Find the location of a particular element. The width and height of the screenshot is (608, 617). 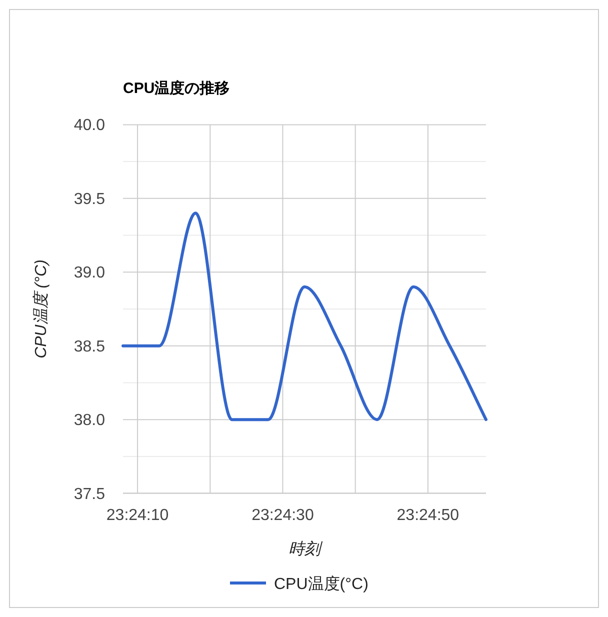

y-tick-label: 38.5 is located at coordinates (90, 347).